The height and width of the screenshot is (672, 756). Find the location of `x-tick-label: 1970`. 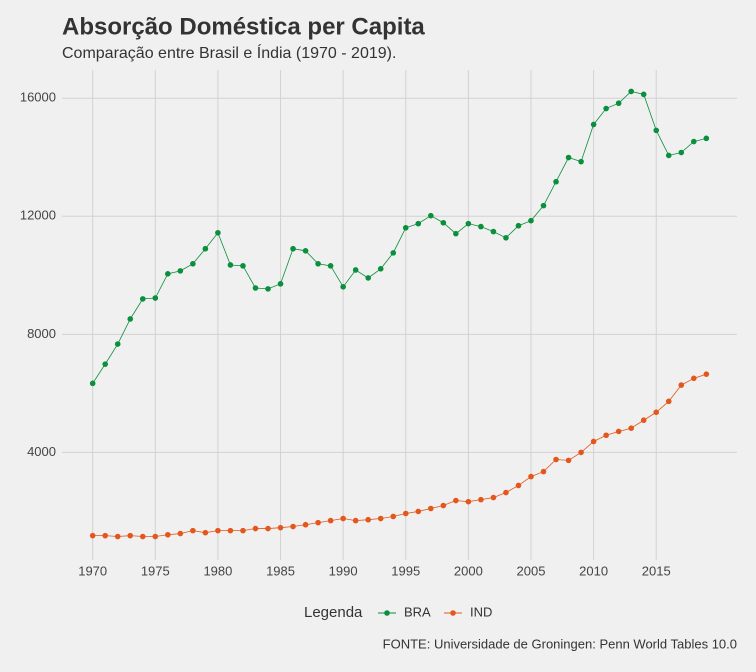

x-tick-label: 1970 is located at coordinates (92, 570).